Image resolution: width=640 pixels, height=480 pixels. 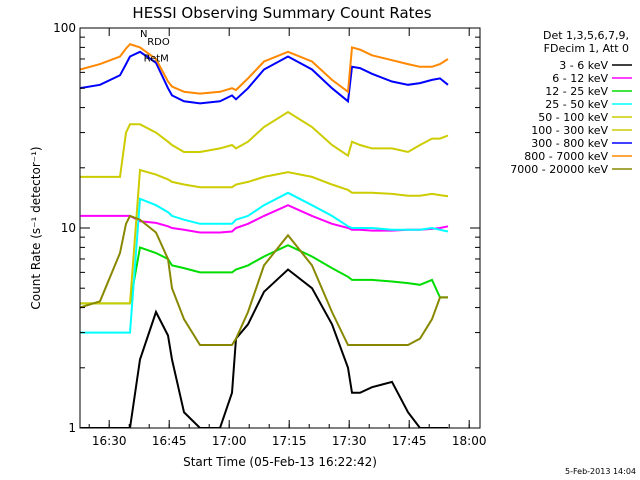 I want to click on x-axis-label: Start Time (05-Feb-13 16:22:42), so click(x=280, y=462).